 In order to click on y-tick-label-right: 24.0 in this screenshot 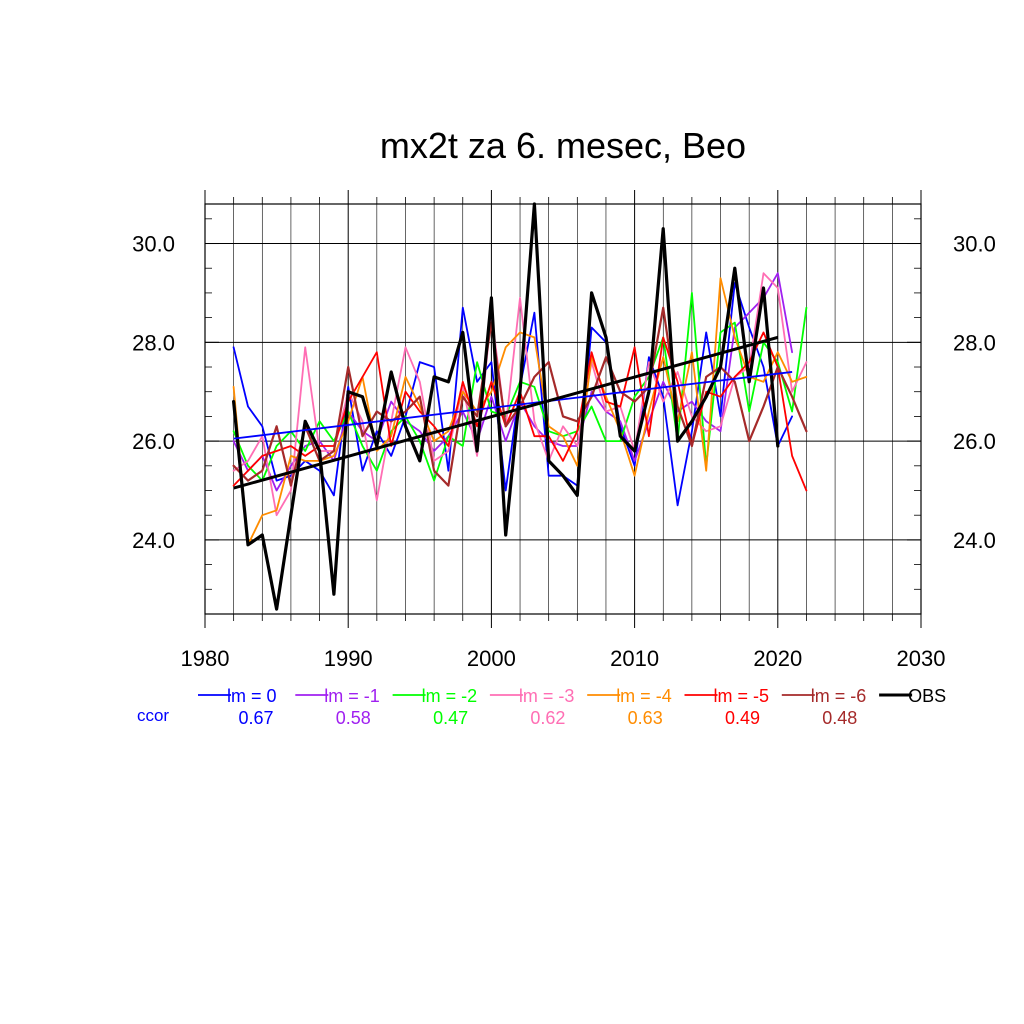, I will do `click(974, 540)`.